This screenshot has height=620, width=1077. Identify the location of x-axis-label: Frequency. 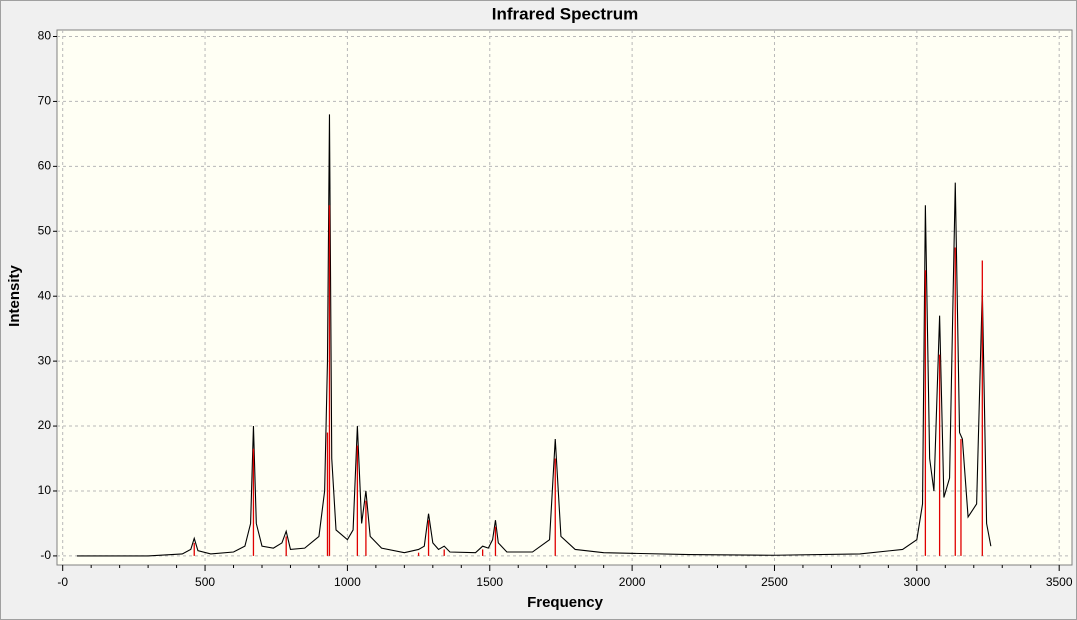
(565, 602).